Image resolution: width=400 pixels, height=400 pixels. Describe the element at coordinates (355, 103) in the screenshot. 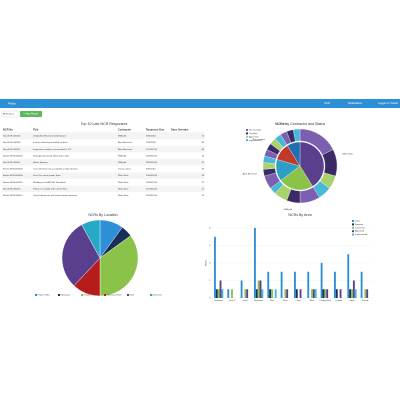

I see `nav-item: Notifications` at that location.